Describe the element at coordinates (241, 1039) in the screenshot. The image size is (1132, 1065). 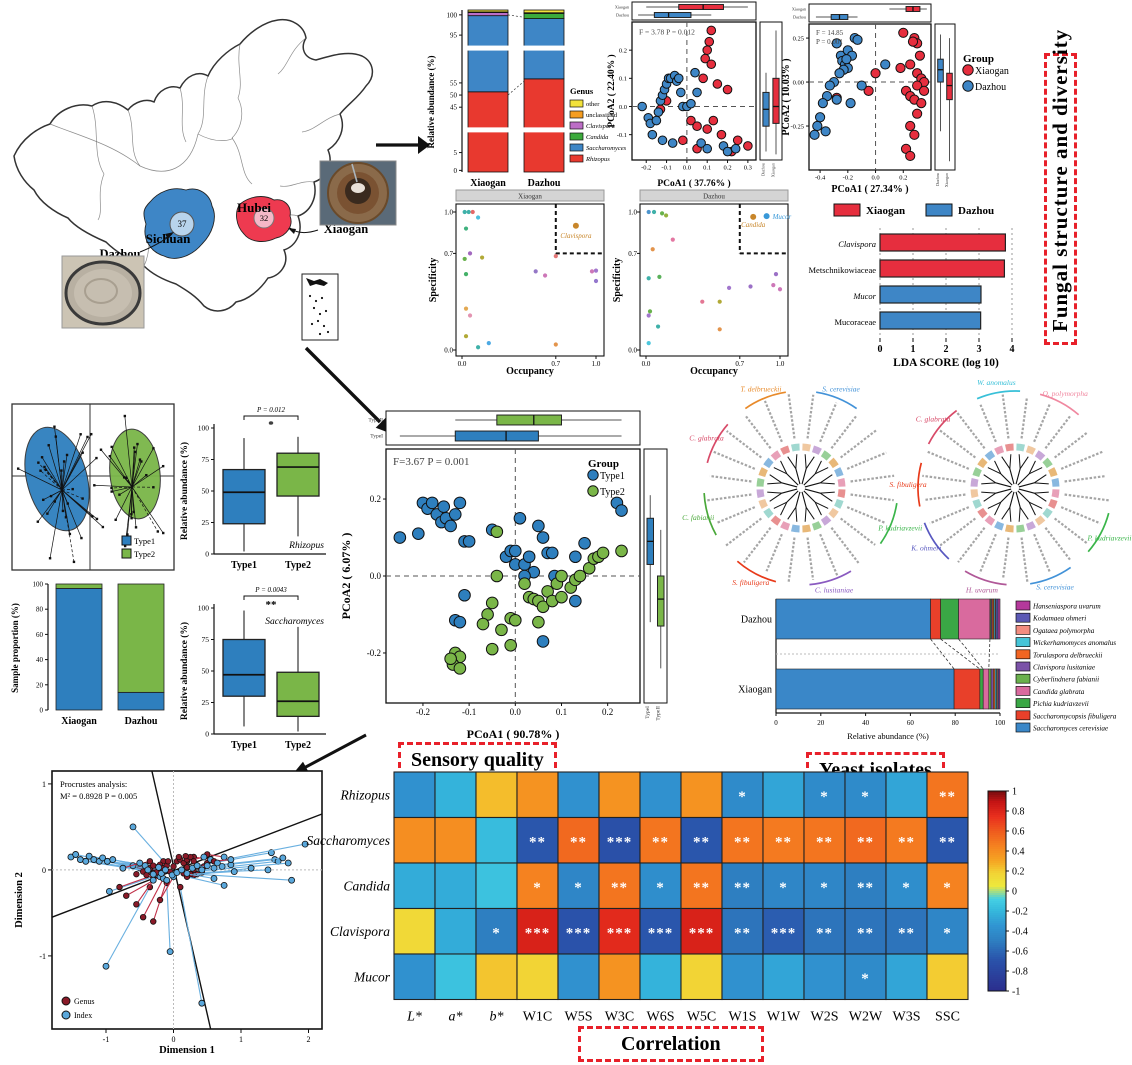
I see `svg-text: 1` at that location.